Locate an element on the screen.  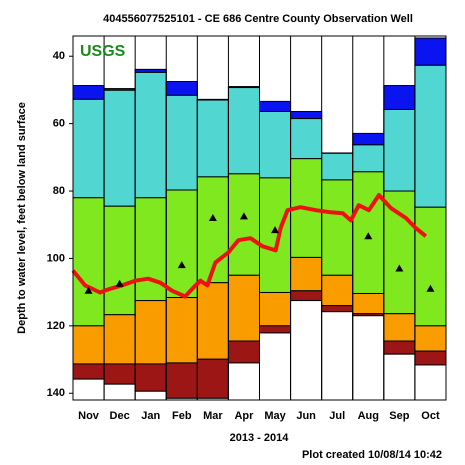
x-tick-label: Mar is located at coordinates (213, 416).